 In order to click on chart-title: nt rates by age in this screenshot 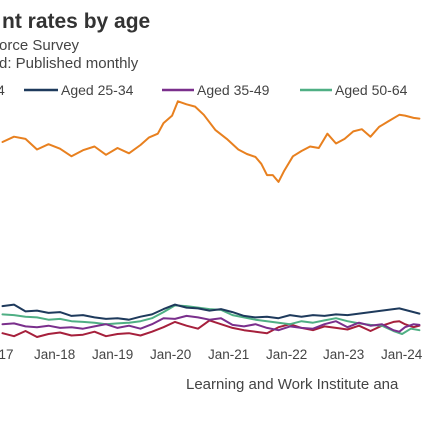, I will do `click(76, 21)`.